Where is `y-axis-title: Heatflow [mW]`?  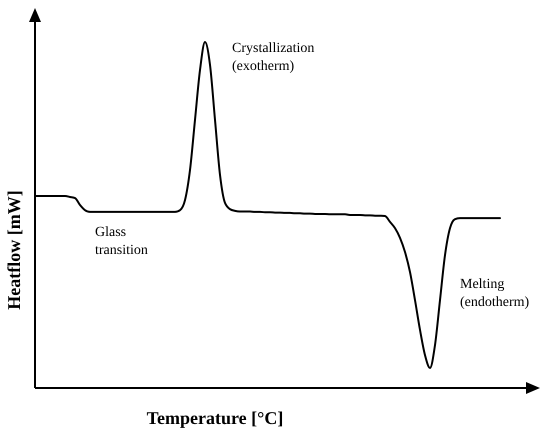 y-axis-title: Heatflow [mW] is located at coordinates (14, 250).